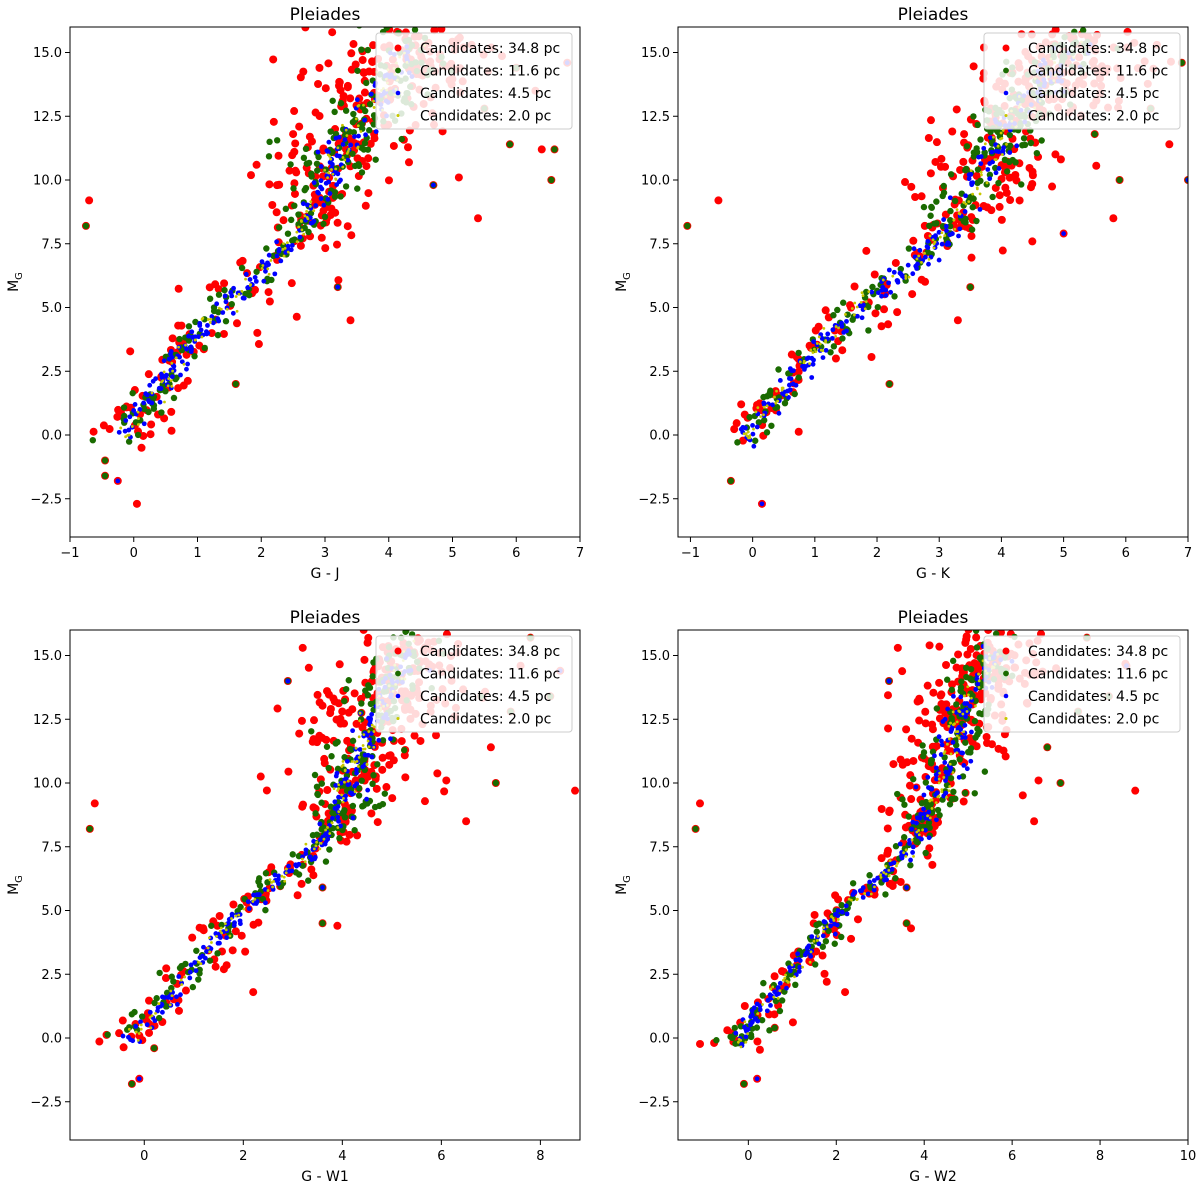  Describe the element at coordinates (51, 847) in the screenshot. I see `y-tick-label: 7.5` at that location.